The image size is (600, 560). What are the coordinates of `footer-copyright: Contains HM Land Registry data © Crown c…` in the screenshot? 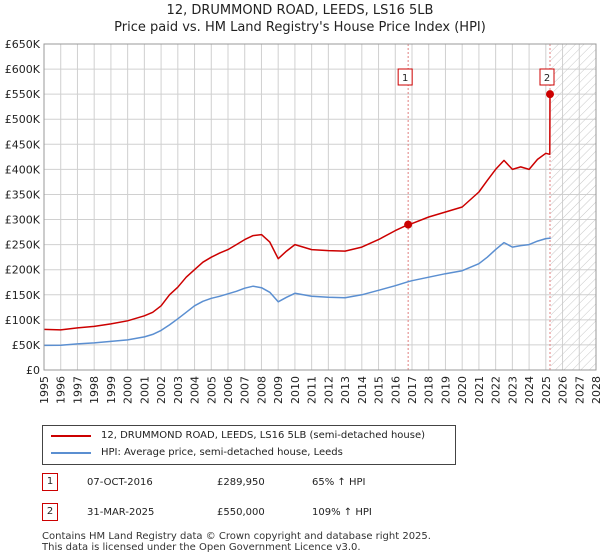 It's located at (236, 536).